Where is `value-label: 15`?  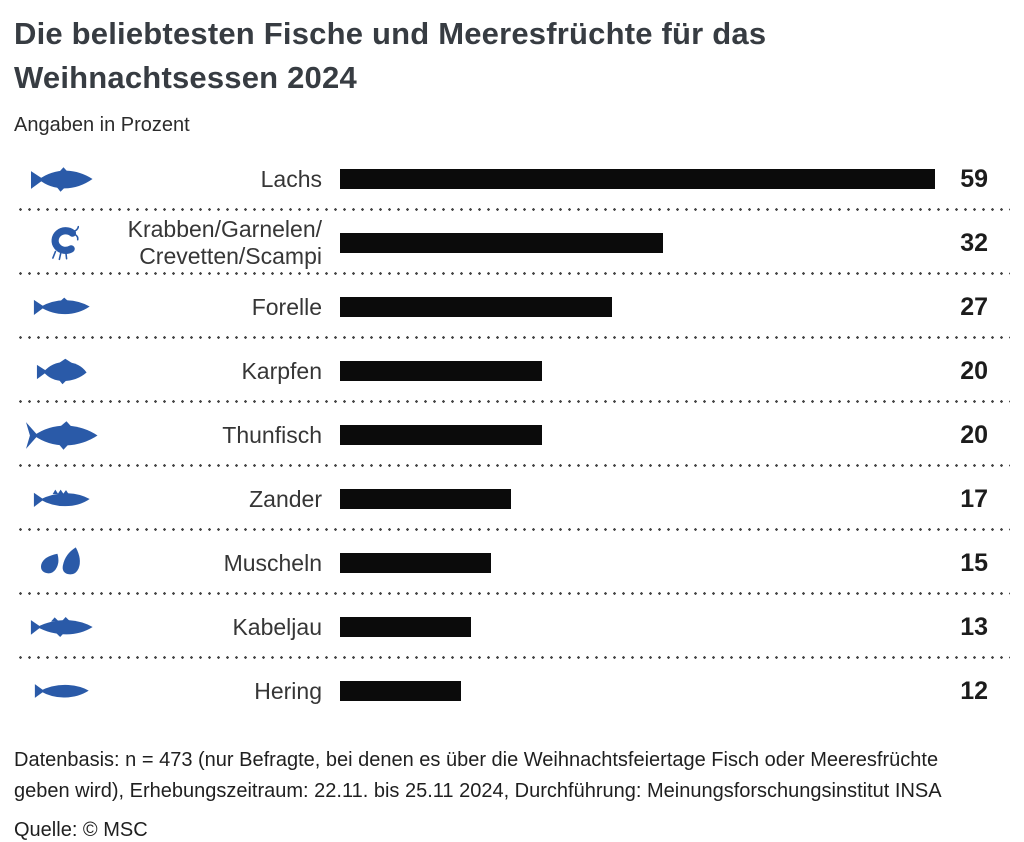 value-label: 15 is located at coordinates (974, 562).